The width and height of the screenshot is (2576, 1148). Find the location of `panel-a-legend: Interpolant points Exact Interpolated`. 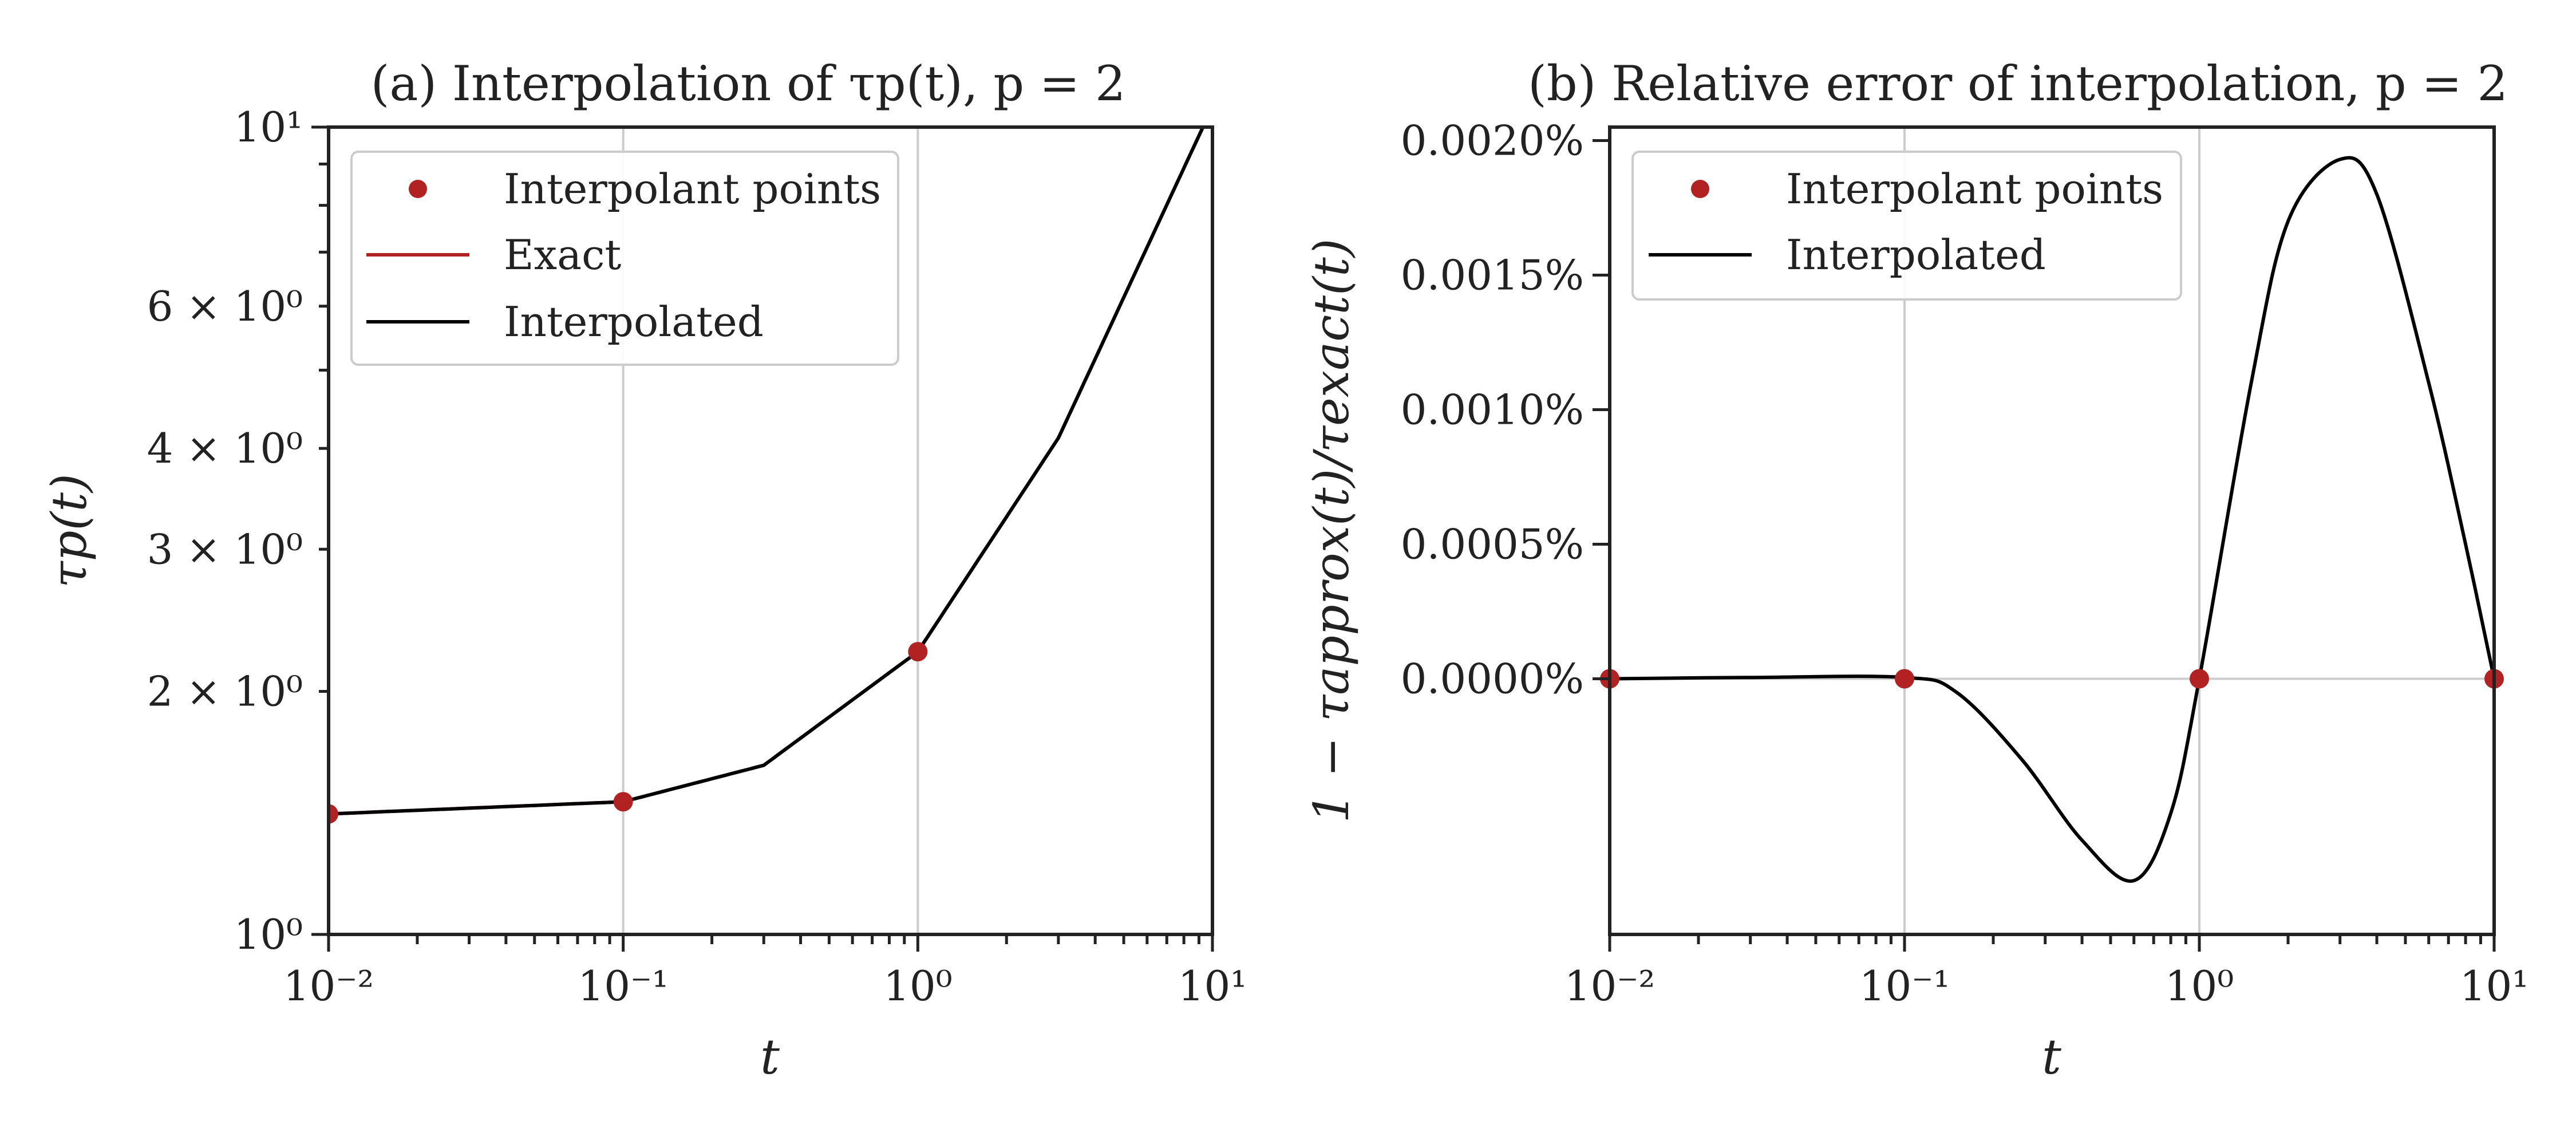

panel-a-legend: Interpolant points Exact Interpolated is located at coordinates (624, 258).